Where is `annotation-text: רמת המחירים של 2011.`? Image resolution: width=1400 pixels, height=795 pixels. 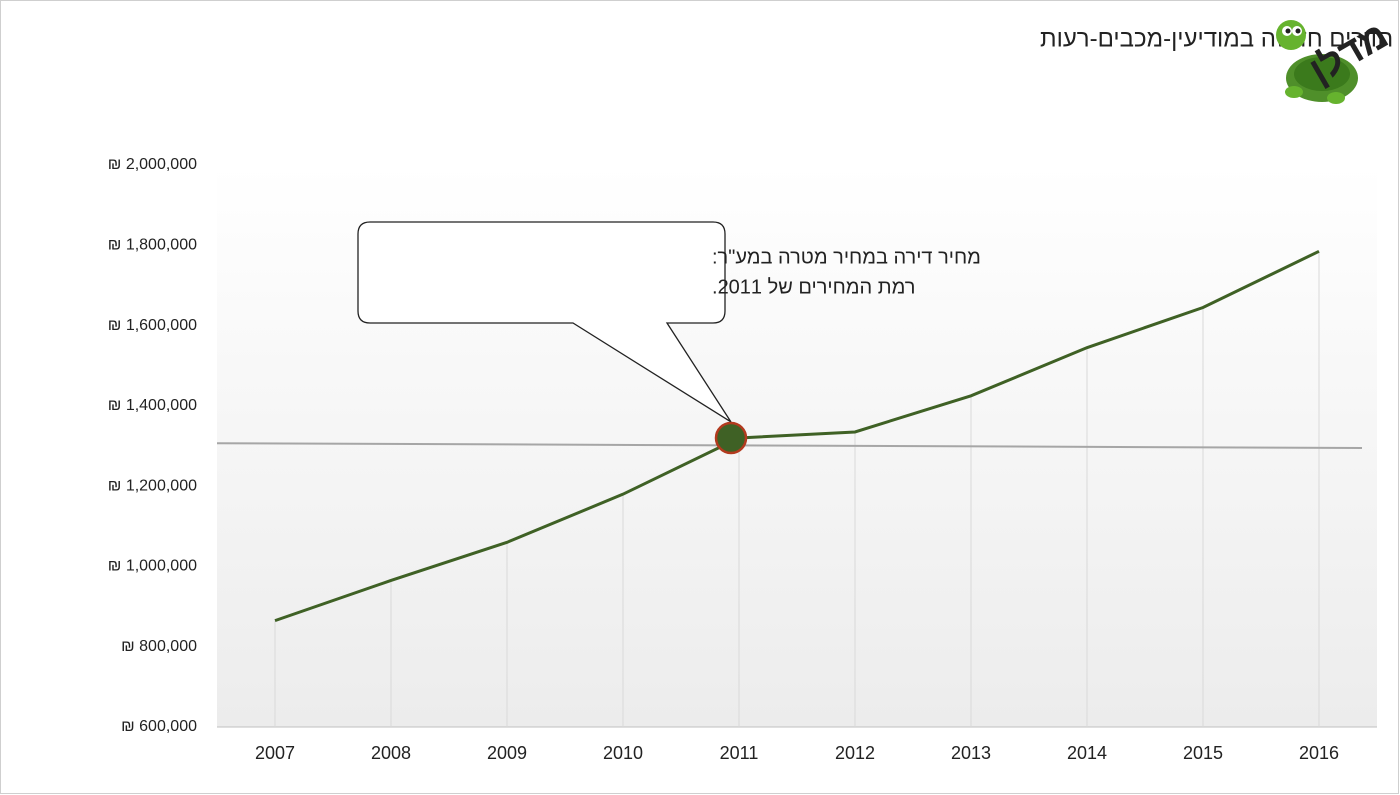
annotation-text: רמת המחירים של 2011. is located at coordinates (813, 287).